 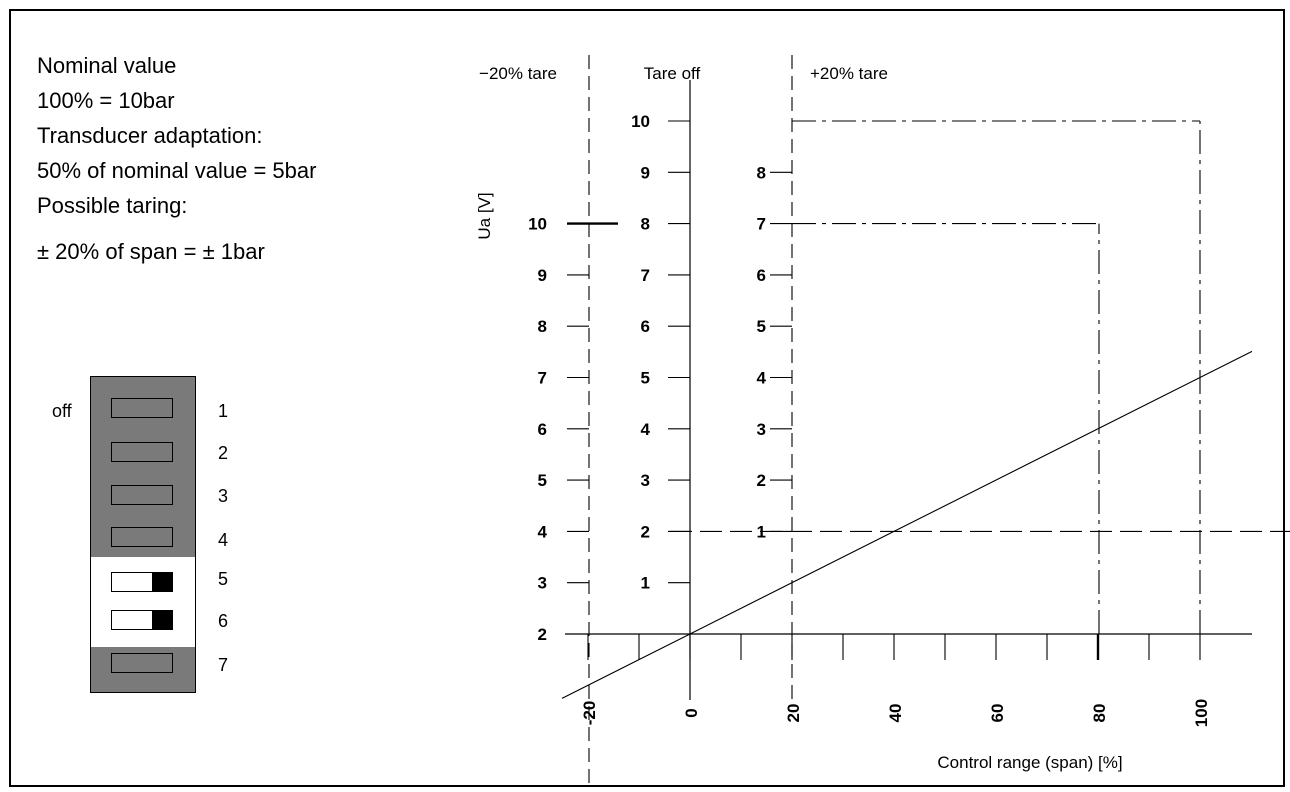 I want to click on dip-number-6: 6, so click(x=223, y=621).